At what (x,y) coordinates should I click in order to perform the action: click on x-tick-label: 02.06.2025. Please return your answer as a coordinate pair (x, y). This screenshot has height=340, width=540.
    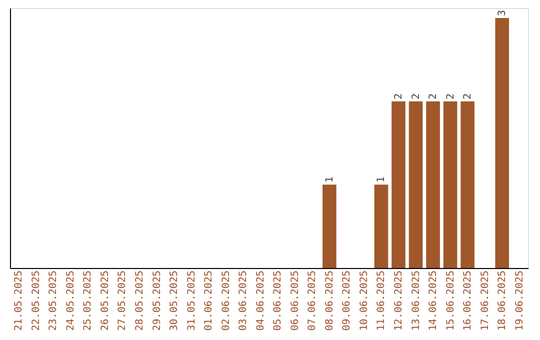
    Looking at the image, I should click on (226, 300).